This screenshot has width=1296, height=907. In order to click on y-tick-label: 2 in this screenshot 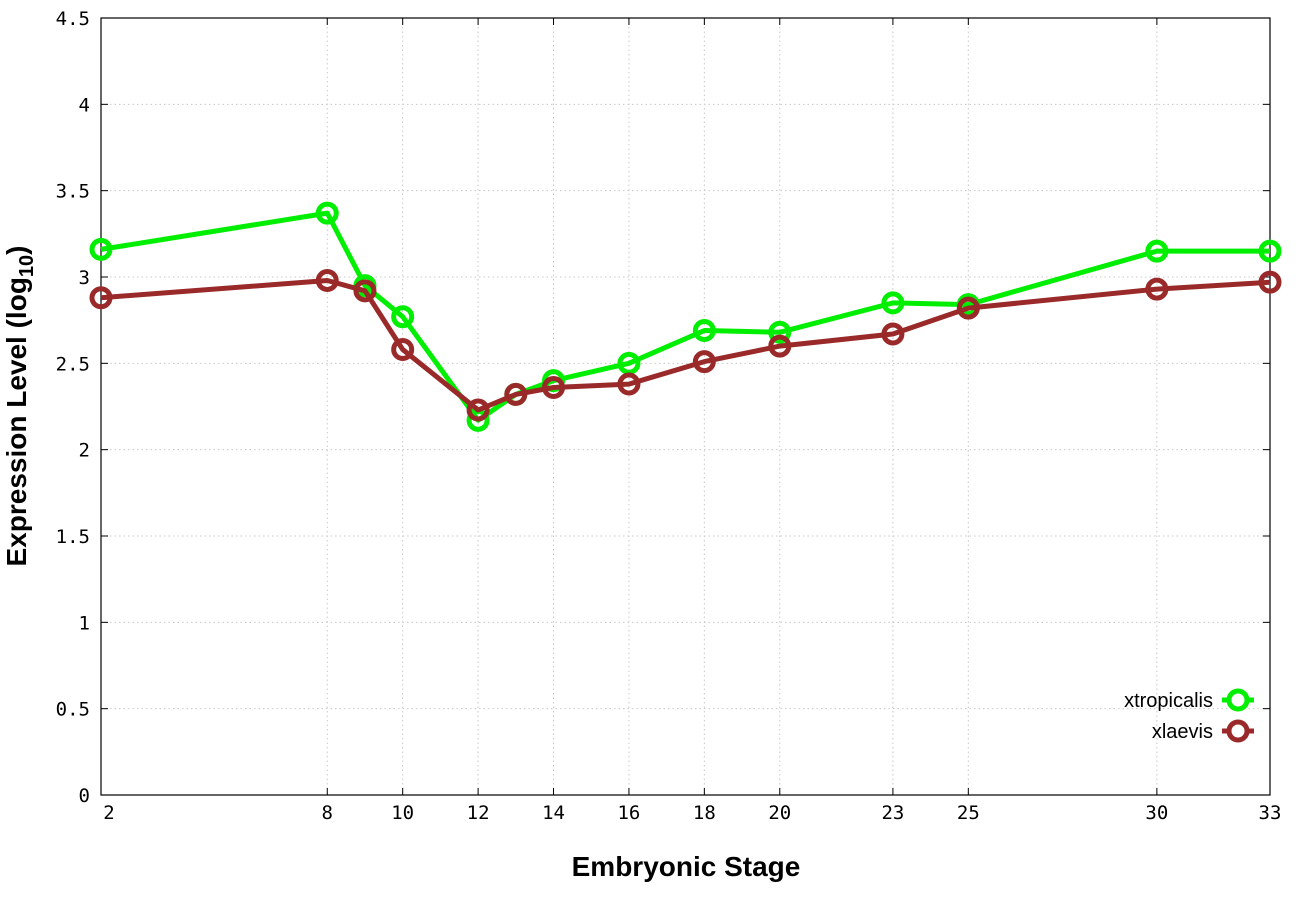, I will do `click(84, 451)`.